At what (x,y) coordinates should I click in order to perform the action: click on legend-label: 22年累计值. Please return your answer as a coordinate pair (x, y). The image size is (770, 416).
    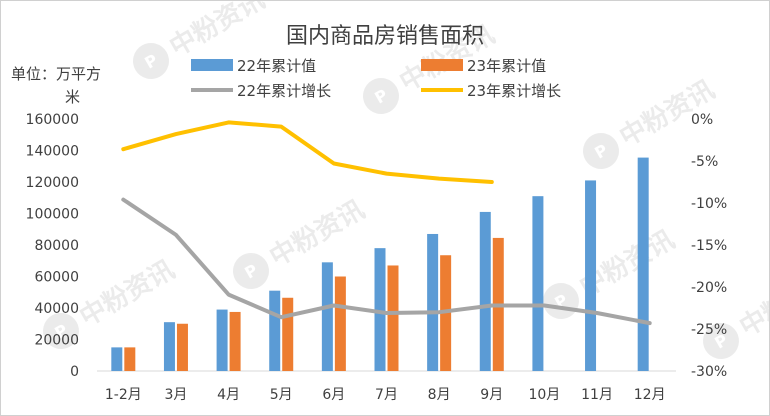
    Looking at the image, I should click on (276, 66).